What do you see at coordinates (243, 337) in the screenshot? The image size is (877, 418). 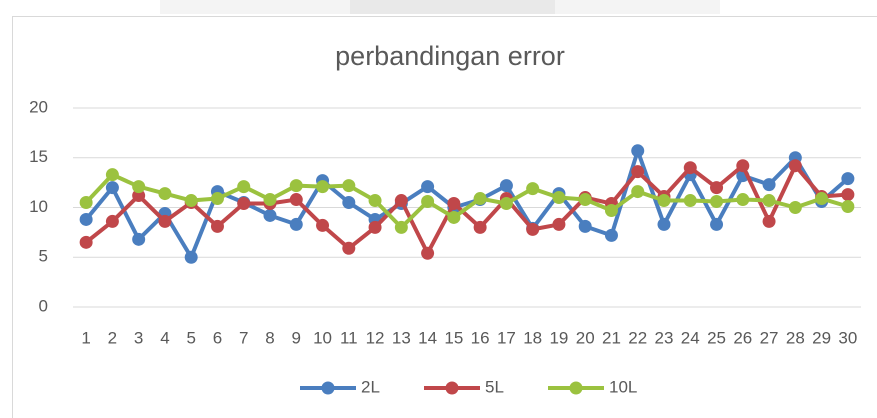 I see `x-tick-label: 7` at bounding box center [243, 337].